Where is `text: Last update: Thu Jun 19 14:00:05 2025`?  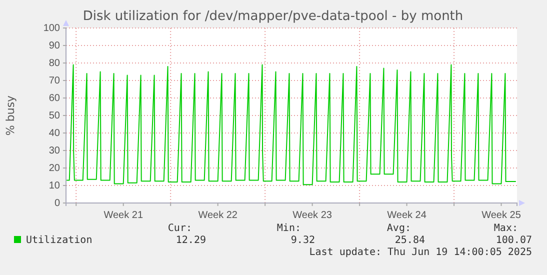 text: Last update: Thu Jun 19 14:00:05 2025 is located at coordinates (420, 252).